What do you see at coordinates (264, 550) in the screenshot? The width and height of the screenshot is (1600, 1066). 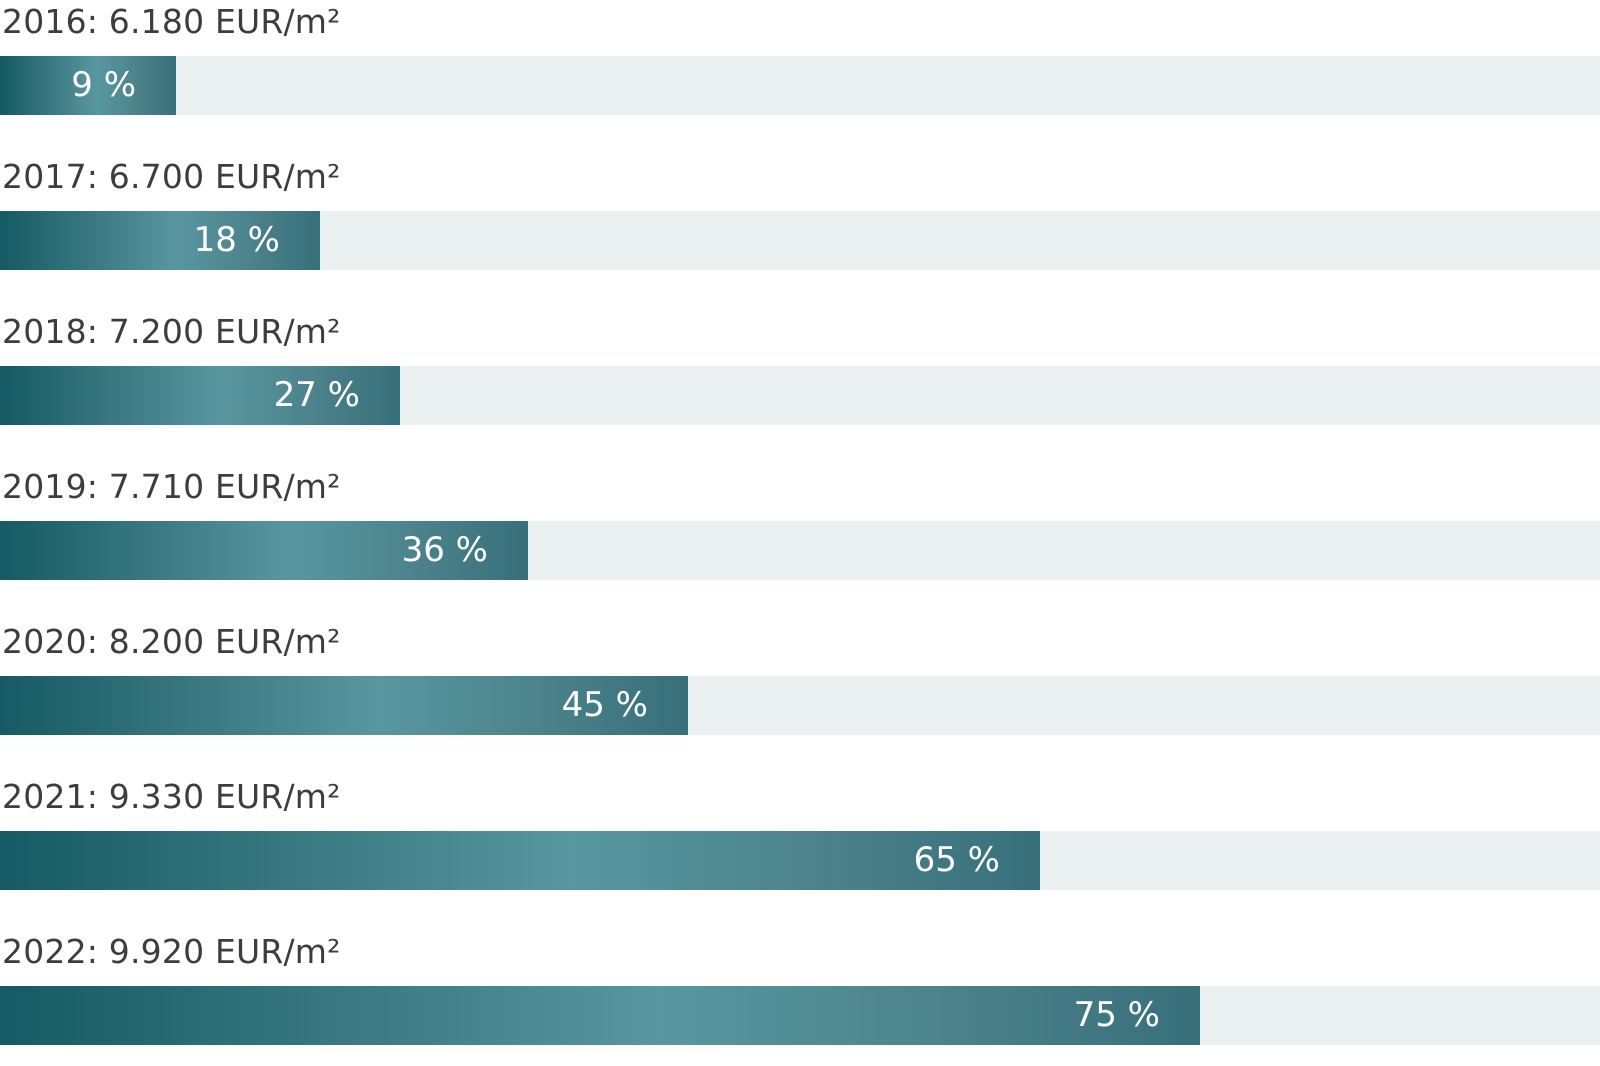 I see `bar: 36 %` at bounding box center [264, 550].